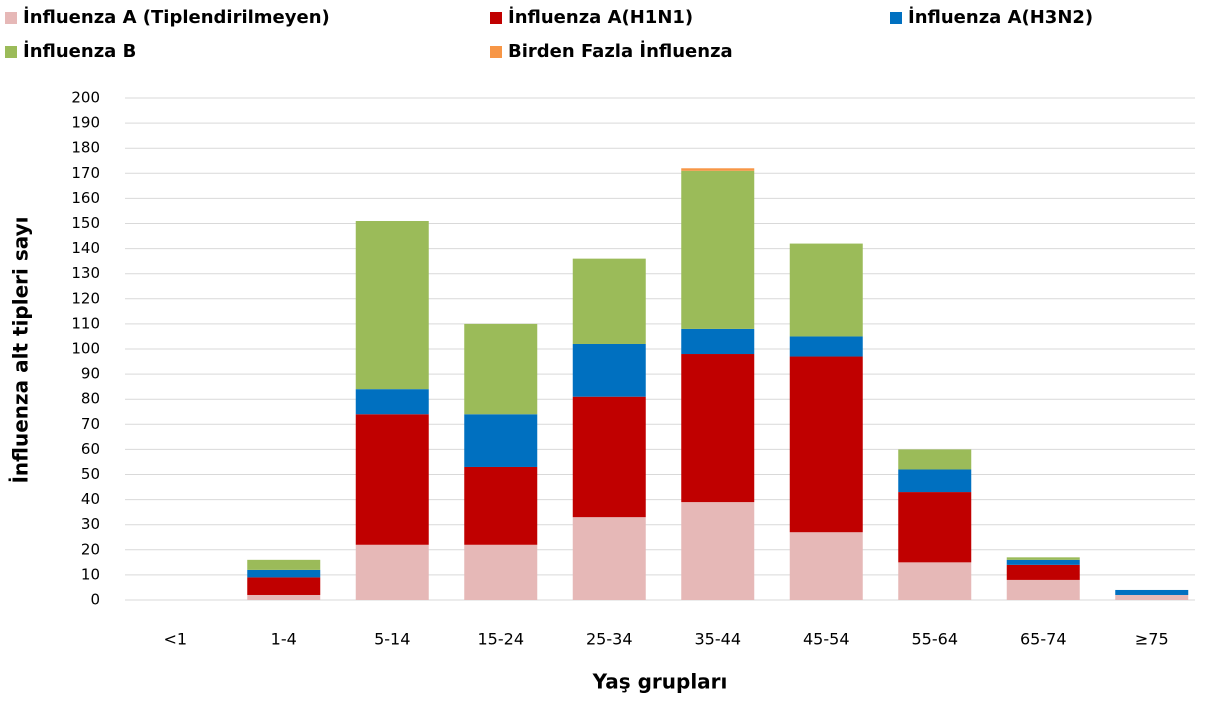  What do you see at coordinates (718, 639) in the screenshot?
I see `x-tick-label: 35-44` at bounding box center [718, 639].